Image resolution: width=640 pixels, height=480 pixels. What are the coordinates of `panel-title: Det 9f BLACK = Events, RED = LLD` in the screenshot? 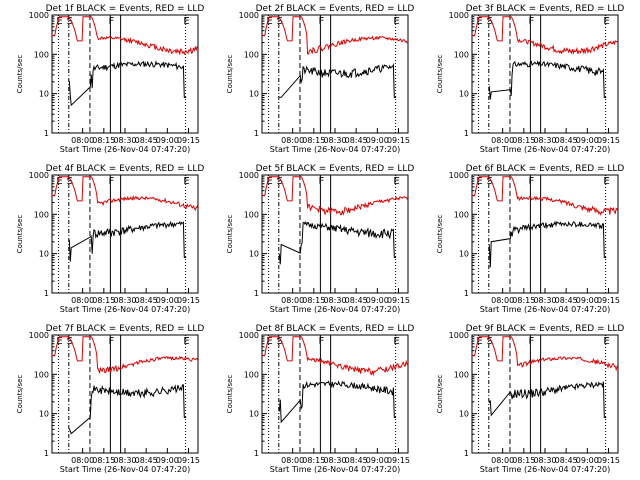 It's located at (545, 329).